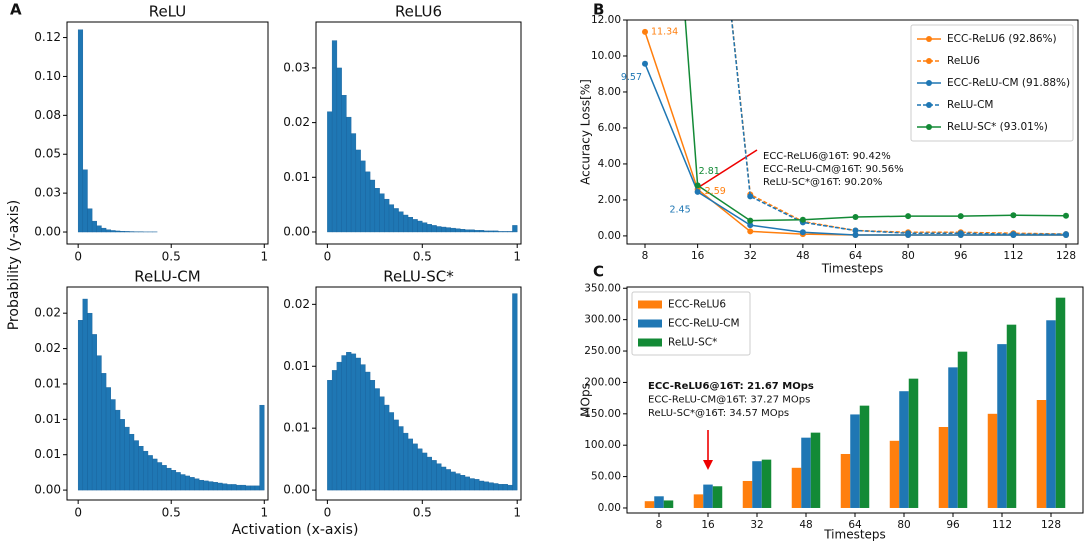 This screenshot has width=1087, height=541. I want to click on y-tick-label: 2.00, so click(609, 200).